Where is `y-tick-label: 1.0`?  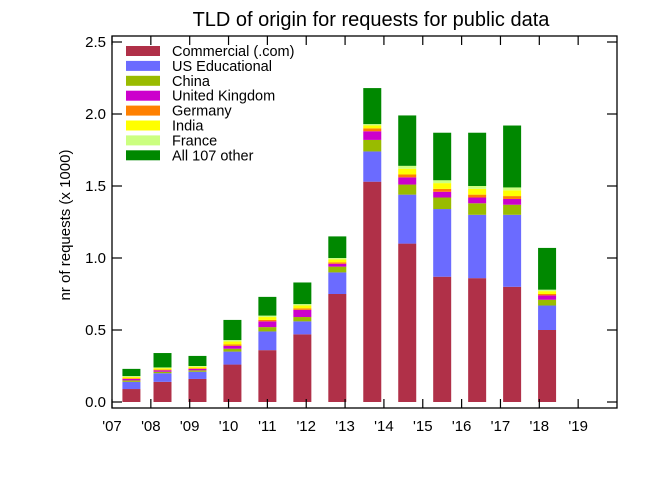
y-tick-label: 1.0 is located at coordinates (95, 258).